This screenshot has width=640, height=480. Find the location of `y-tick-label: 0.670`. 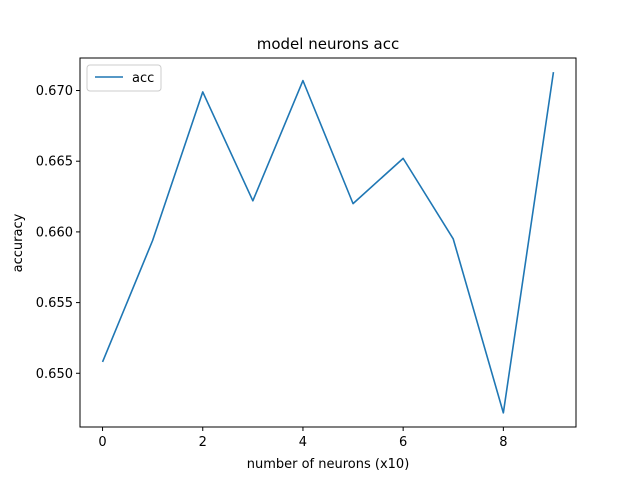

y-tick-label: 0.670 is located at coordinates (54, 91).